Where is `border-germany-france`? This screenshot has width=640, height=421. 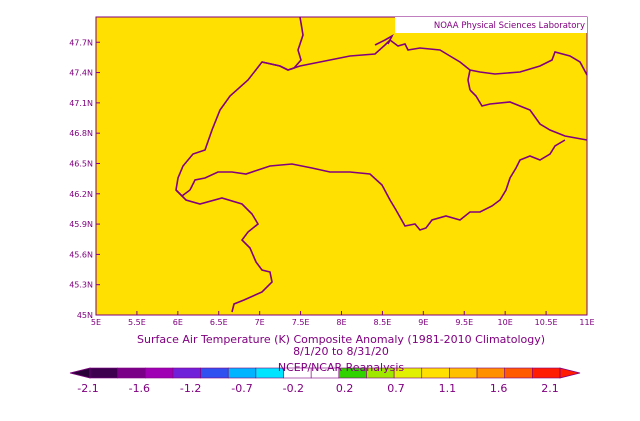
border-germany-france is located at coordinates (239, 107).